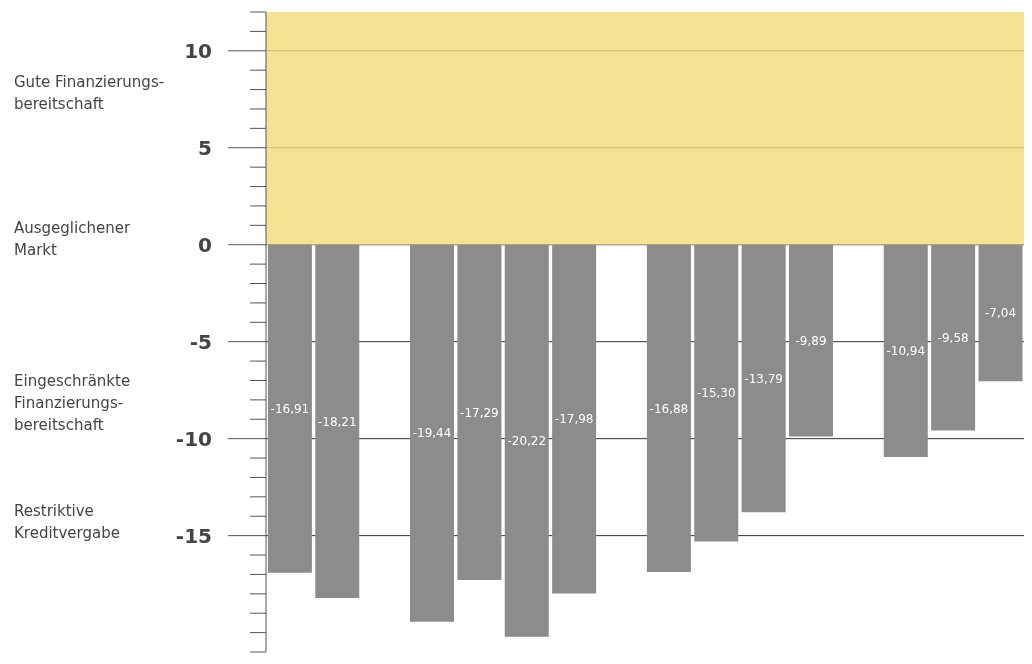 This screenshot has height=664, width=1032. Describe the element at coordinates (193, 438) in the screenshot. I see `y-tick-label: -10` at that location.